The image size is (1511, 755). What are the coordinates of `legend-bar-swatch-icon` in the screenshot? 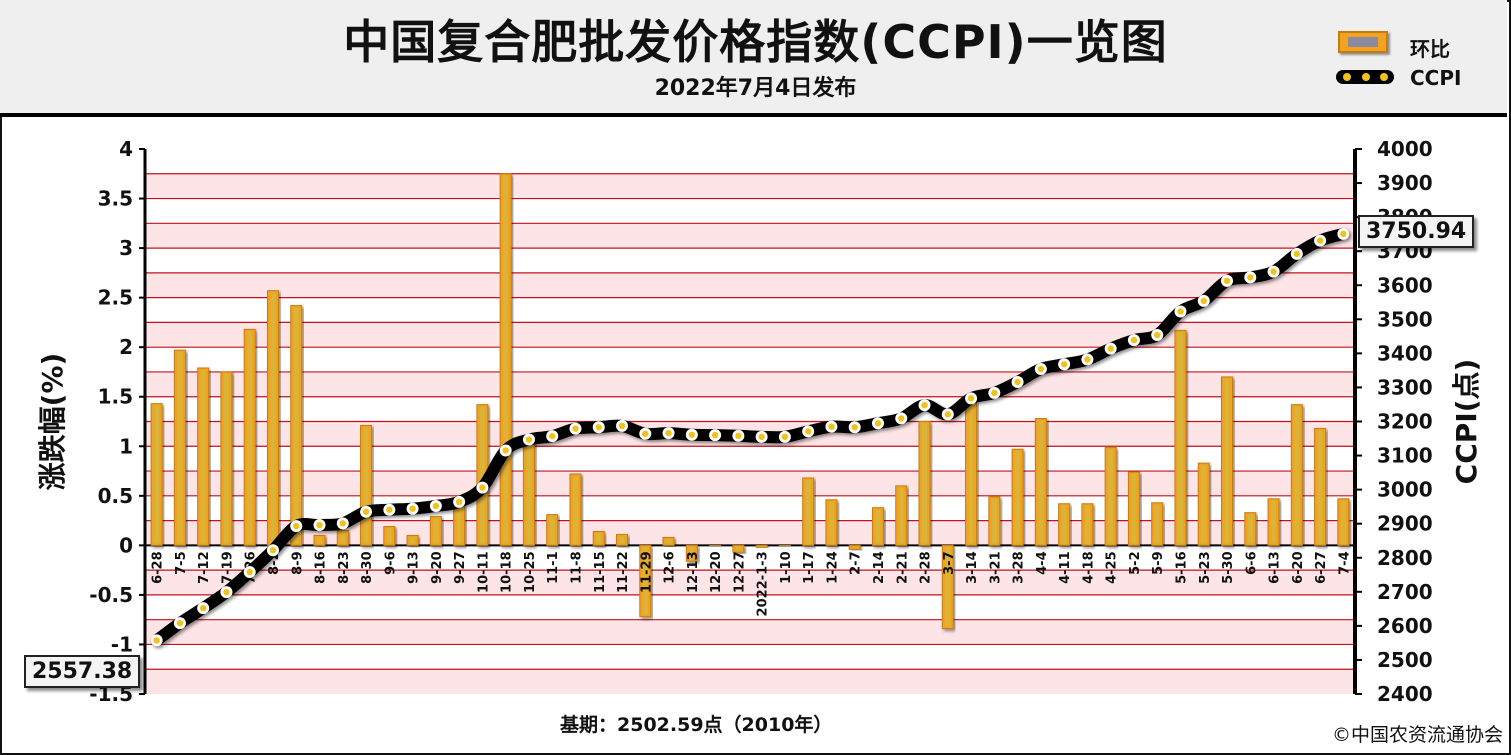 It's located at (1363, 42).